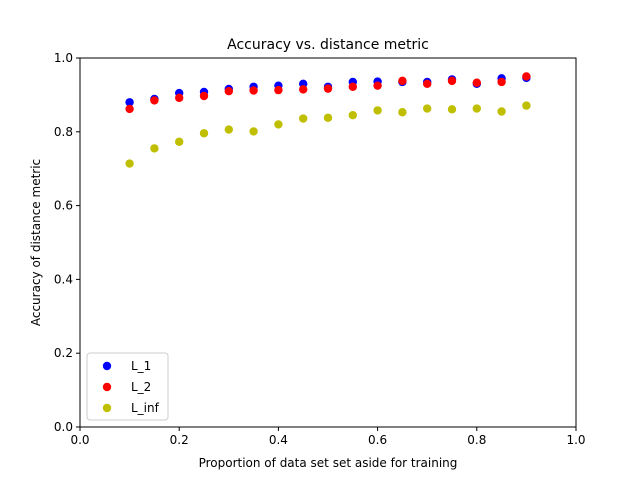  Describe the element at coordinates (328, 45) in the screenshot. I see `chart-title: Accuracy vs. distance metric` at that location.